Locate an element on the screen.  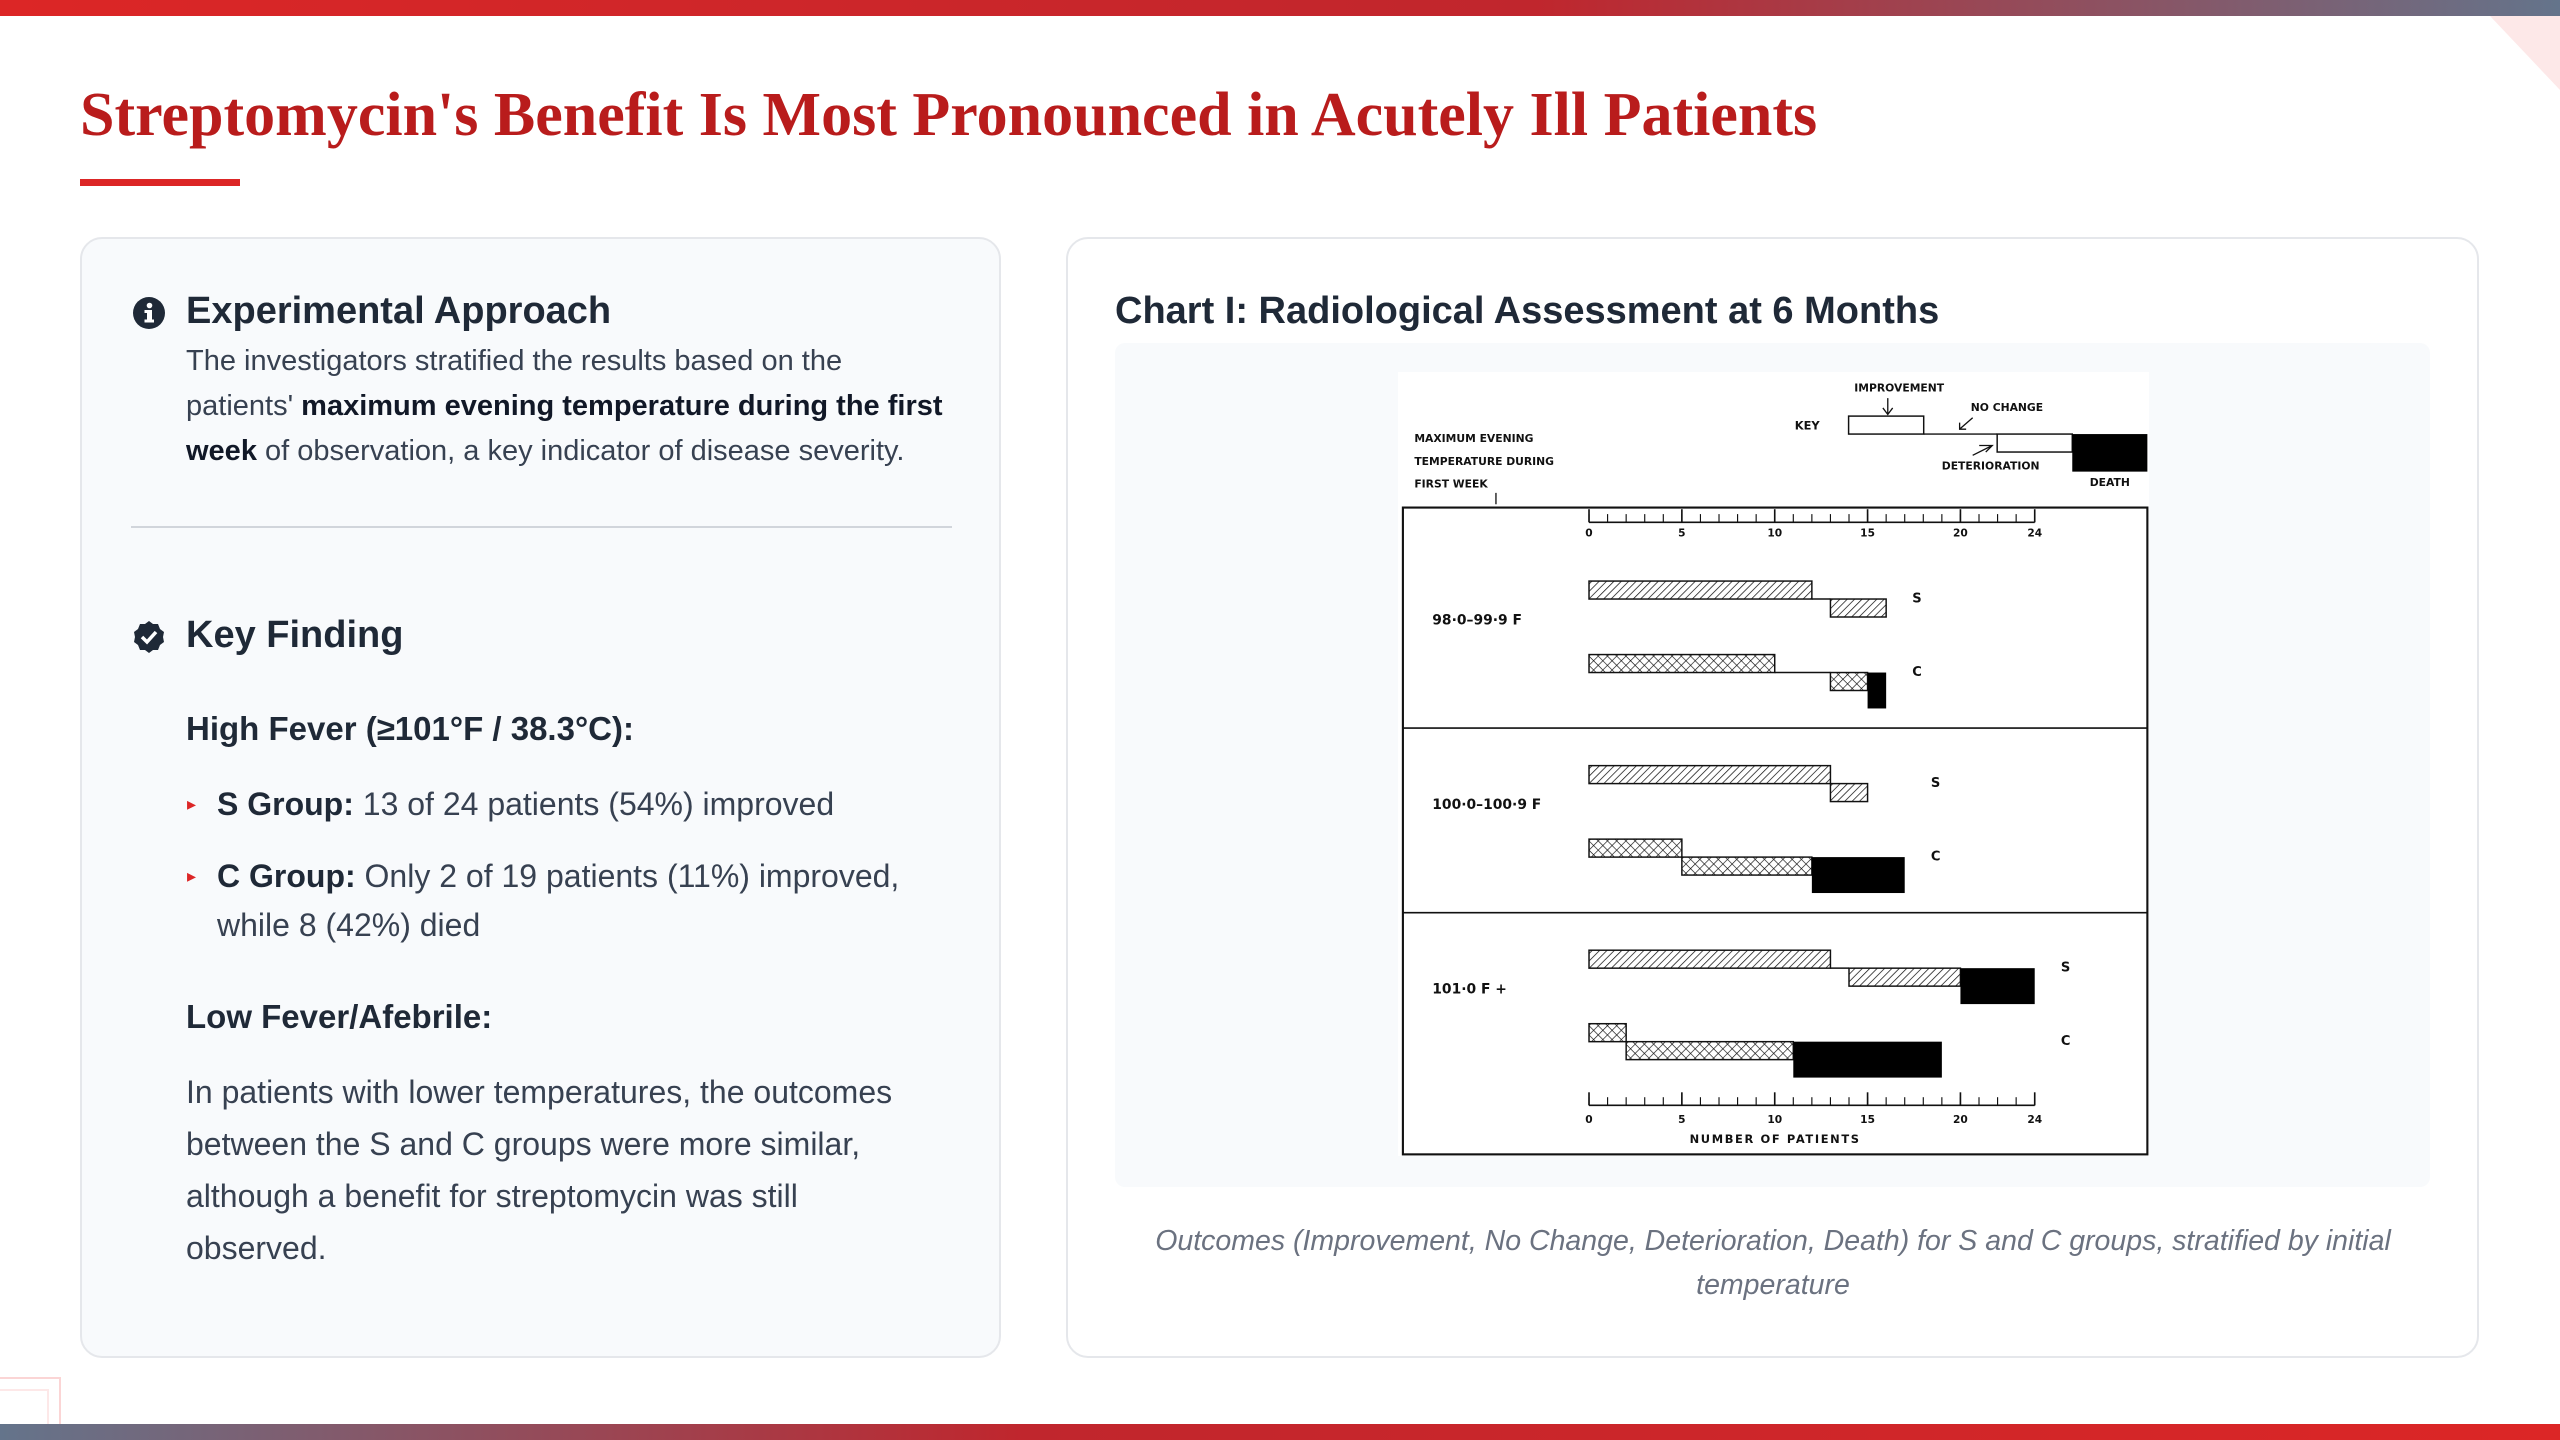
group-label: 100·0–100·9 F is located at coordinates (1486, 805).